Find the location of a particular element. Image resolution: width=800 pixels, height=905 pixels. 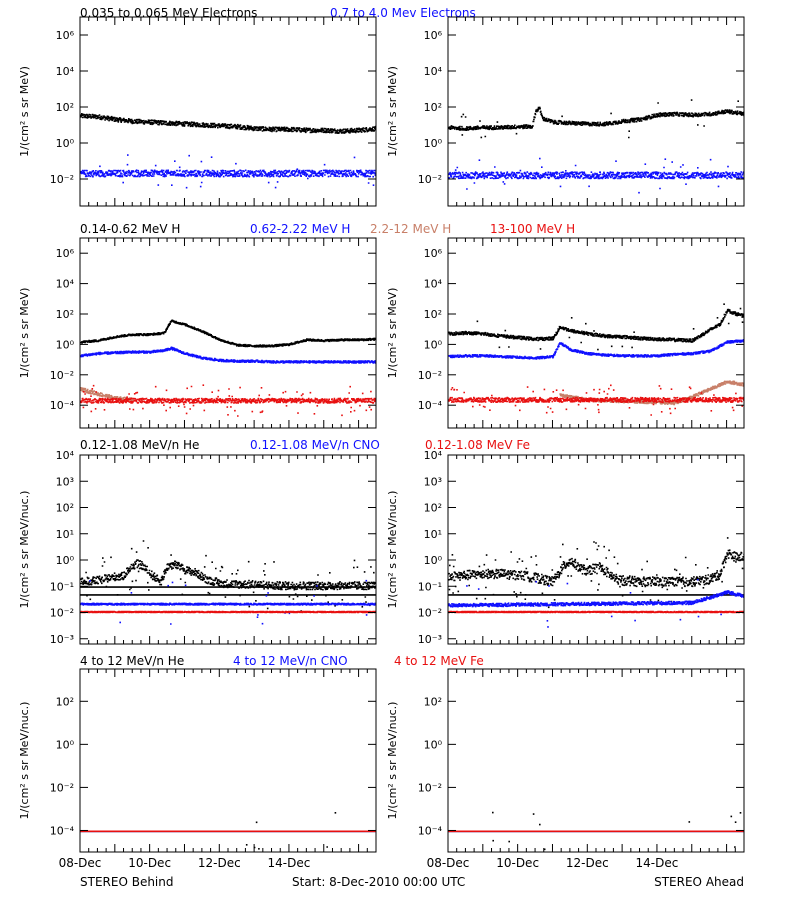

row-title-3-2: 4 to 12 MeV Fe is located at coordinates (439, 661).